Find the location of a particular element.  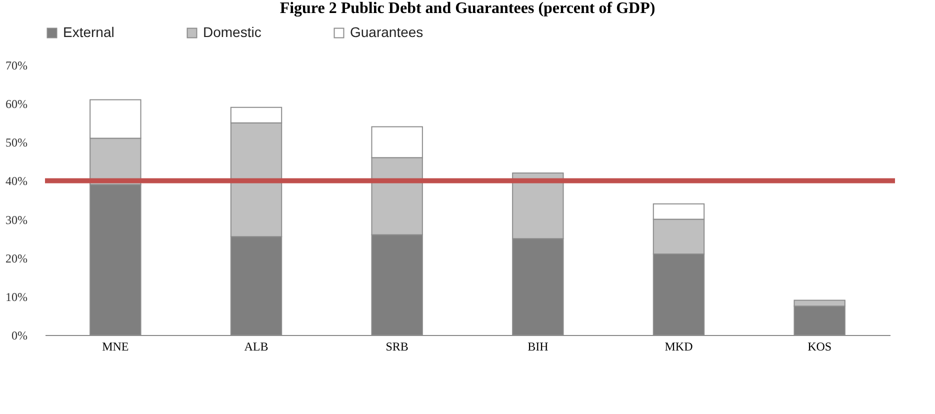

y-tick-label: 0% is located at coordinates (20, 335).